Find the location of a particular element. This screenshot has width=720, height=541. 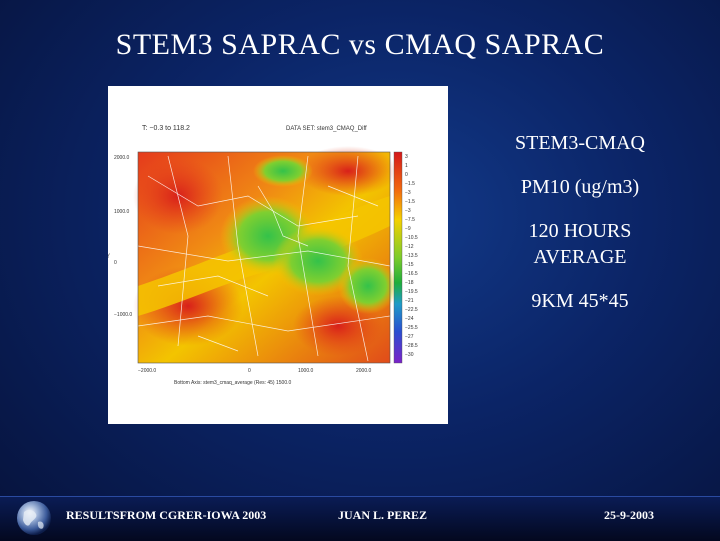

x-tick-labels: −2000.0 0 1000.0 2000.0 is located at coordinates (255, 371).